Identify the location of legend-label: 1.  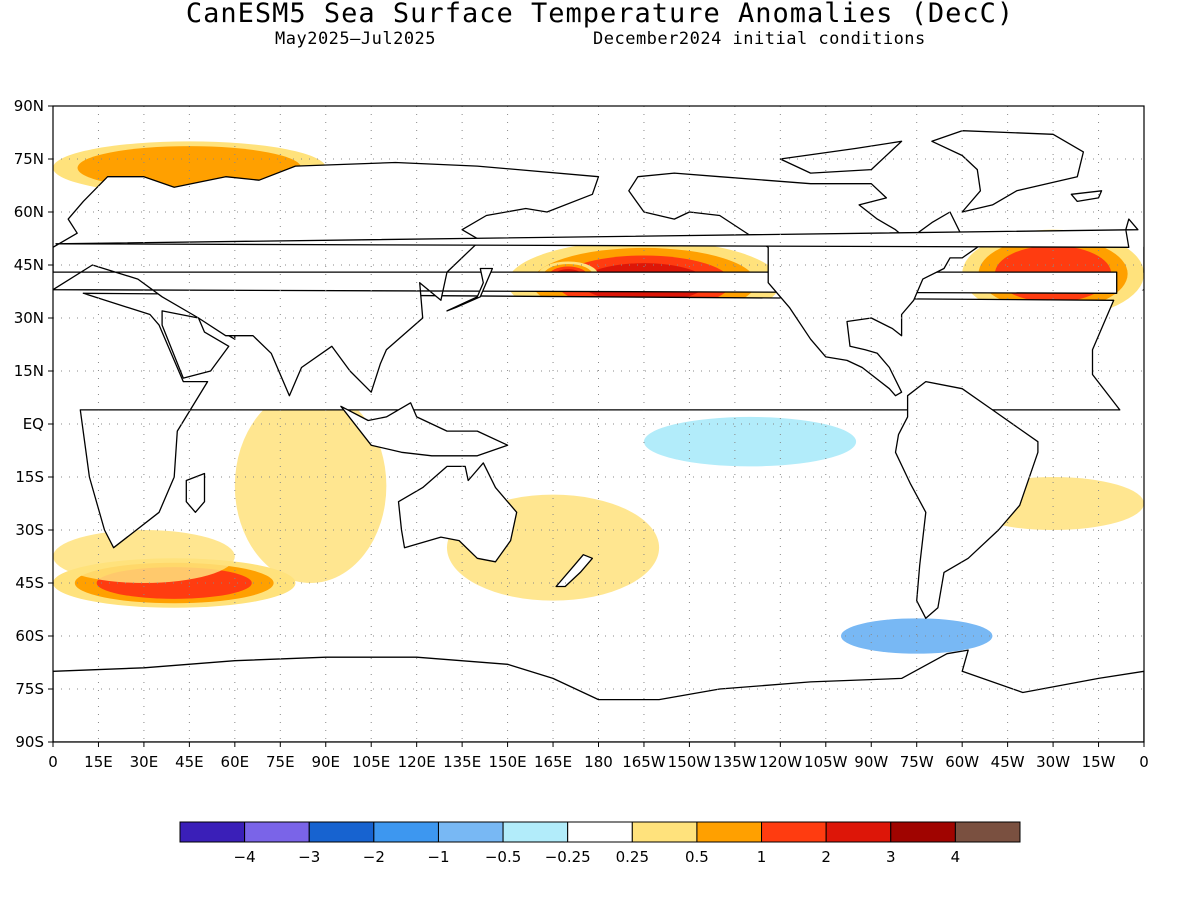
(762, 857).